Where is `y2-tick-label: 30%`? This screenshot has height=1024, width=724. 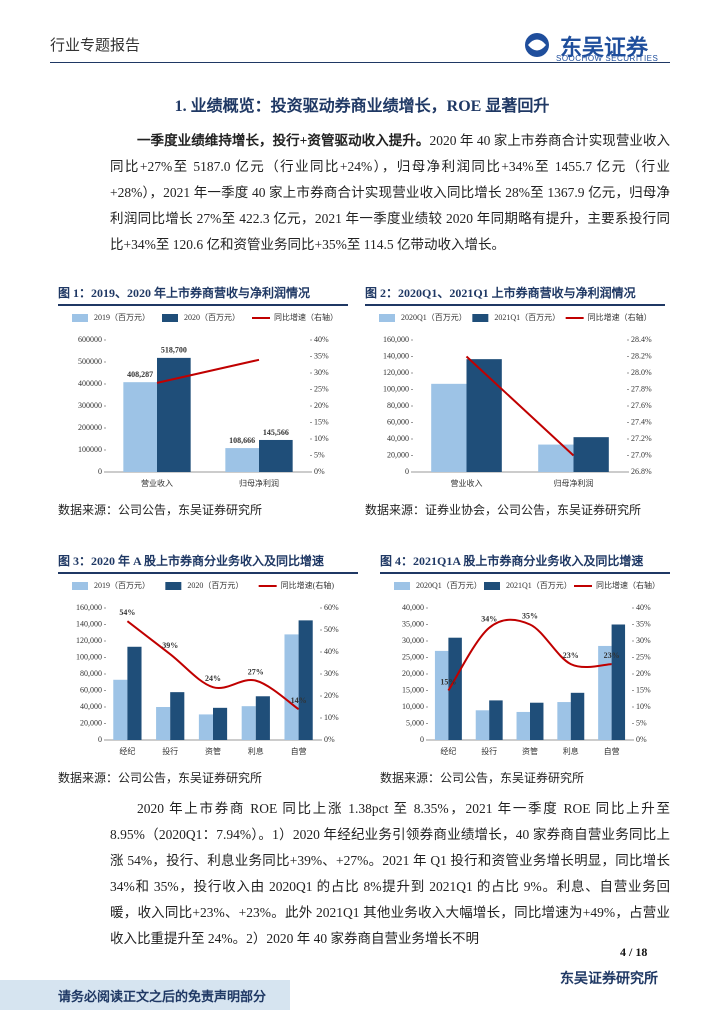
y2-tick-label: 30% is located at coordinates (321, 372).